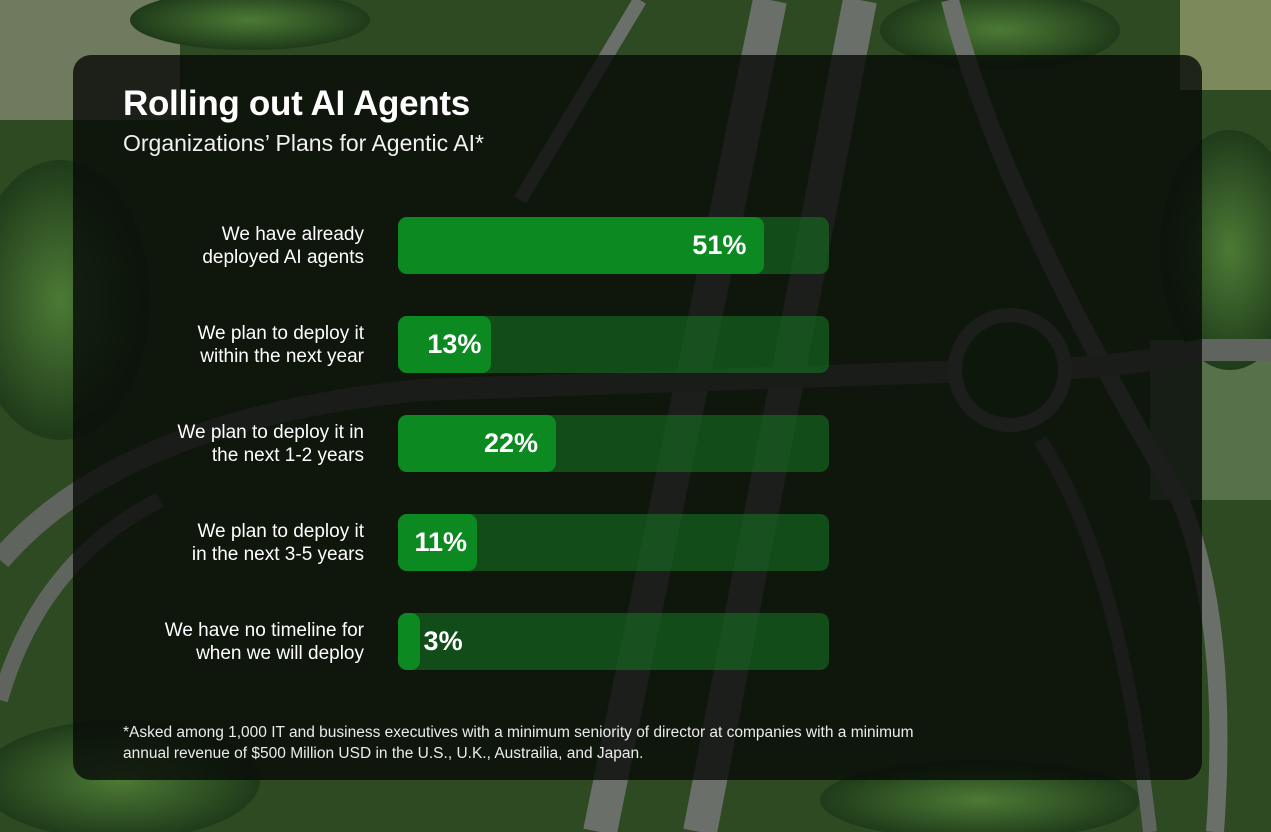  Describe the element at coordinates (282, 356) in the screenshot. I see `category-label-line: within the next year` at that location.